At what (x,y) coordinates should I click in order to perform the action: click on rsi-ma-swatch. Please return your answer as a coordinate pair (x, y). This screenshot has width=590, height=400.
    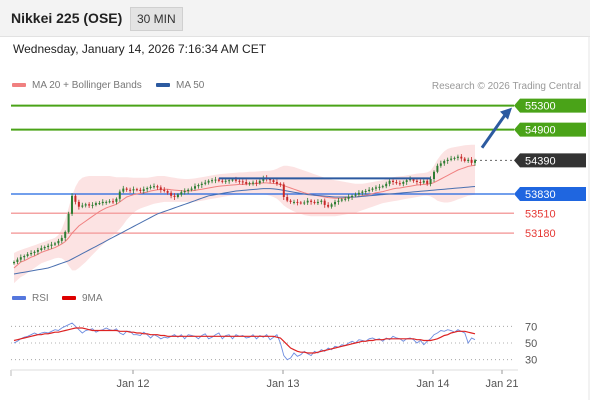
    Looking at the image, I should click on (69, 298).